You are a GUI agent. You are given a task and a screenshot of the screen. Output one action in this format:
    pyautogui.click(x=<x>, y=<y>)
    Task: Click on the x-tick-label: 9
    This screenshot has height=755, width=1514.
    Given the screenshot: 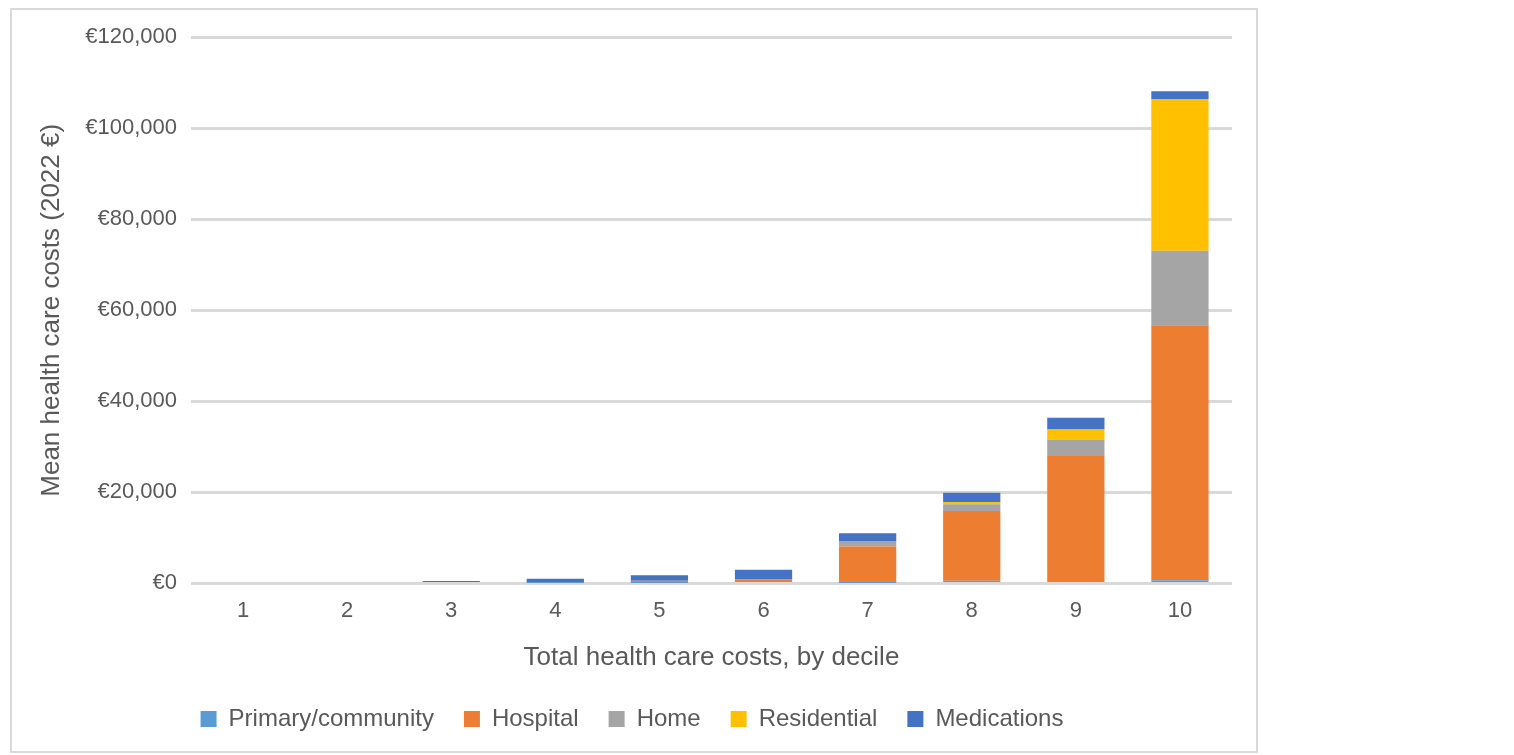 What is the action you would take?
    pyautogui.click(x=1075, y=609)
    